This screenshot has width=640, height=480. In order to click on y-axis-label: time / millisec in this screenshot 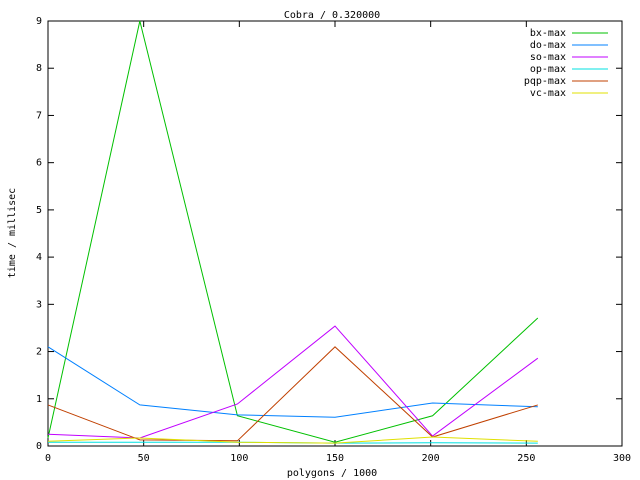, I will do `click(12, 233)`.